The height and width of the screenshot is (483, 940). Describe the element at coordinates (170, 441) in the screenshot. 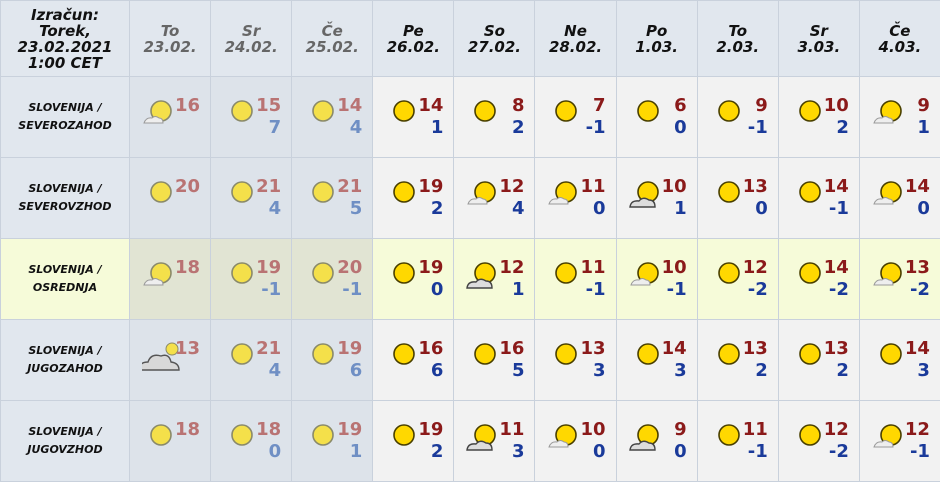

I see `forecast-cell: 18` at that location.